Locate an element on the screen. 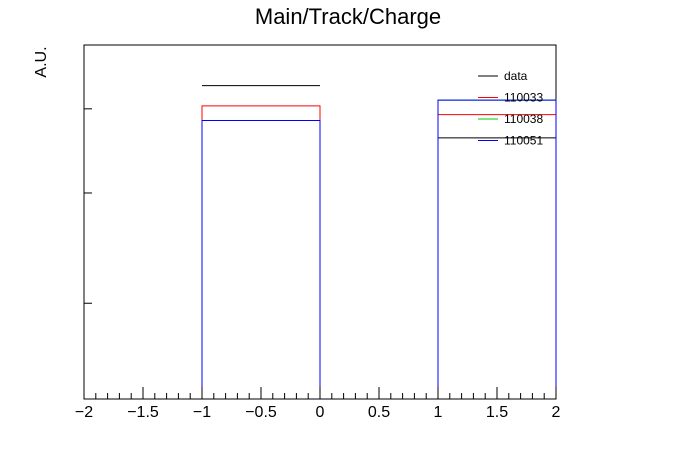 The width and height of the screenshot is (696, 472). legend-label-110033: 110033 is located at coordinates (523, 98).